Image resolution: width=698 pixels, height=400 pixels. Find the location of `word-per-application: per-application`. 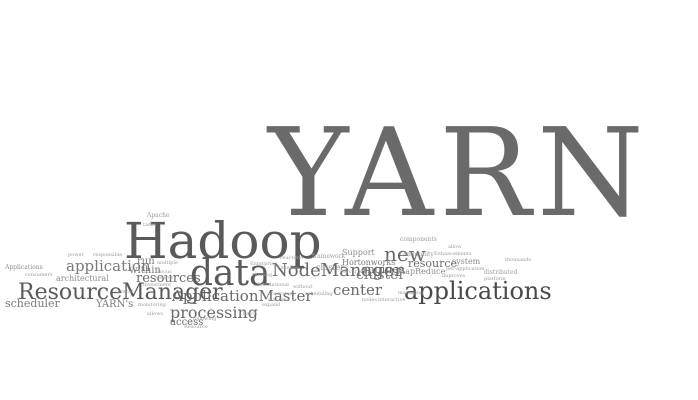

word-per-application: per-application is located at coordinates (465, 269).